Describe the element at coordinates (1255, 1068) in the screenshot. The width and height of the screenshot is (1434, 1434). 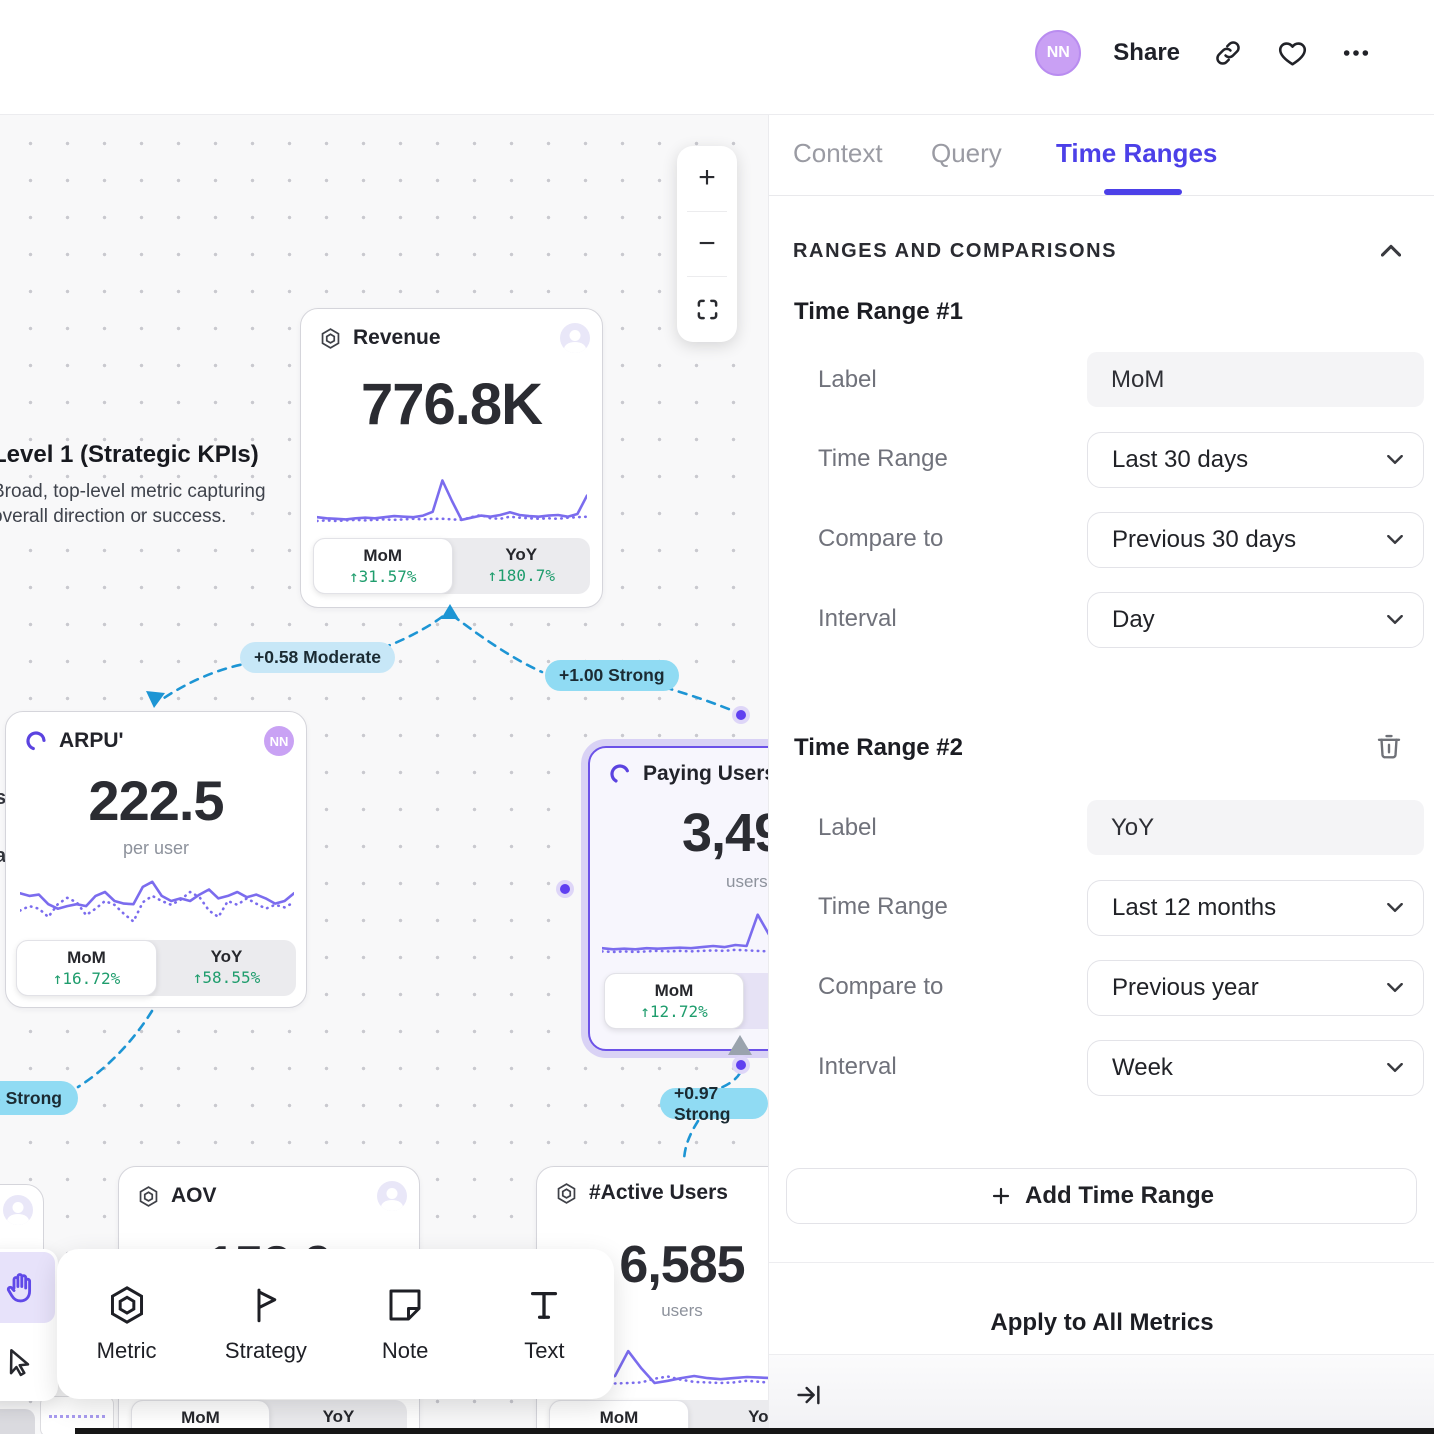
I see `interval-select: Week` at that location.